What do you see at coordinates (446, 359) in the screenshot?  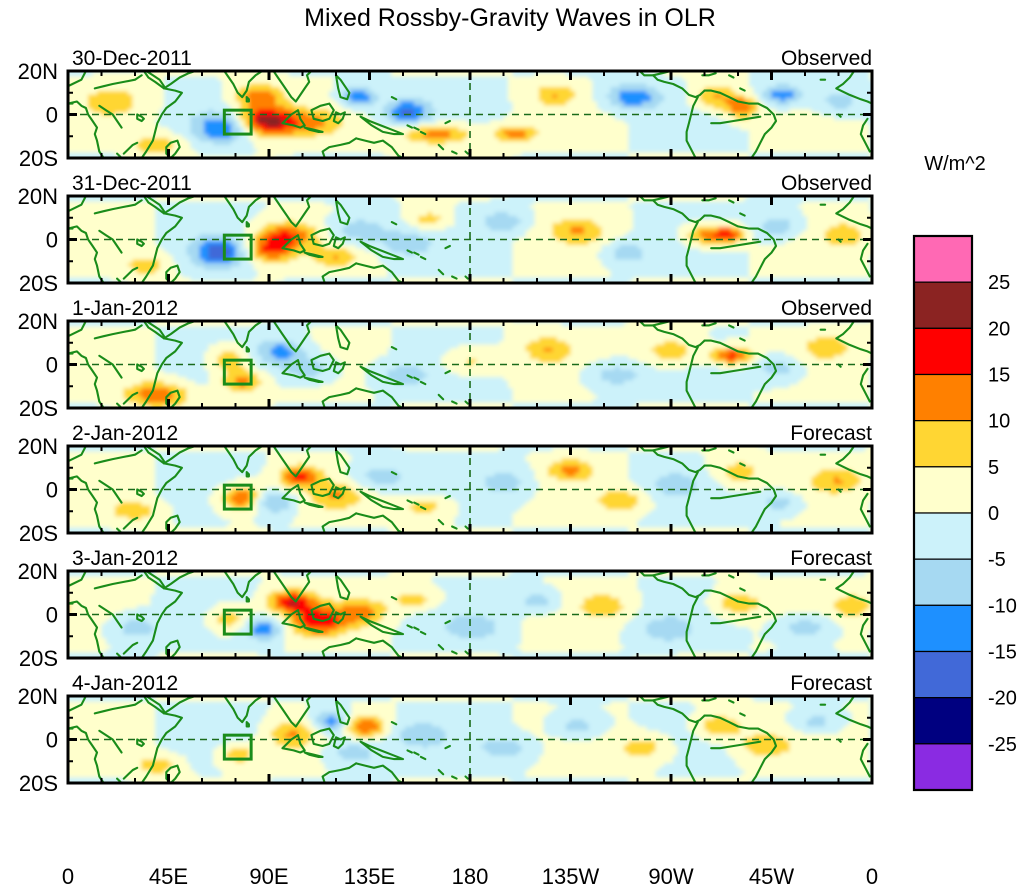 I see `map-panel: 1-Jan-2012 Observed 20N 0 20S` at bounding box center [446, 359].